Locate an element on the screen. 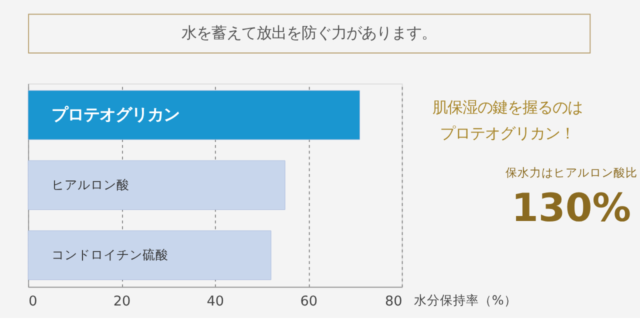 The height and width of the screenshot is (320, 640). y-tick-label: ヒアルロン酸 is located at coordinates (90, 184).